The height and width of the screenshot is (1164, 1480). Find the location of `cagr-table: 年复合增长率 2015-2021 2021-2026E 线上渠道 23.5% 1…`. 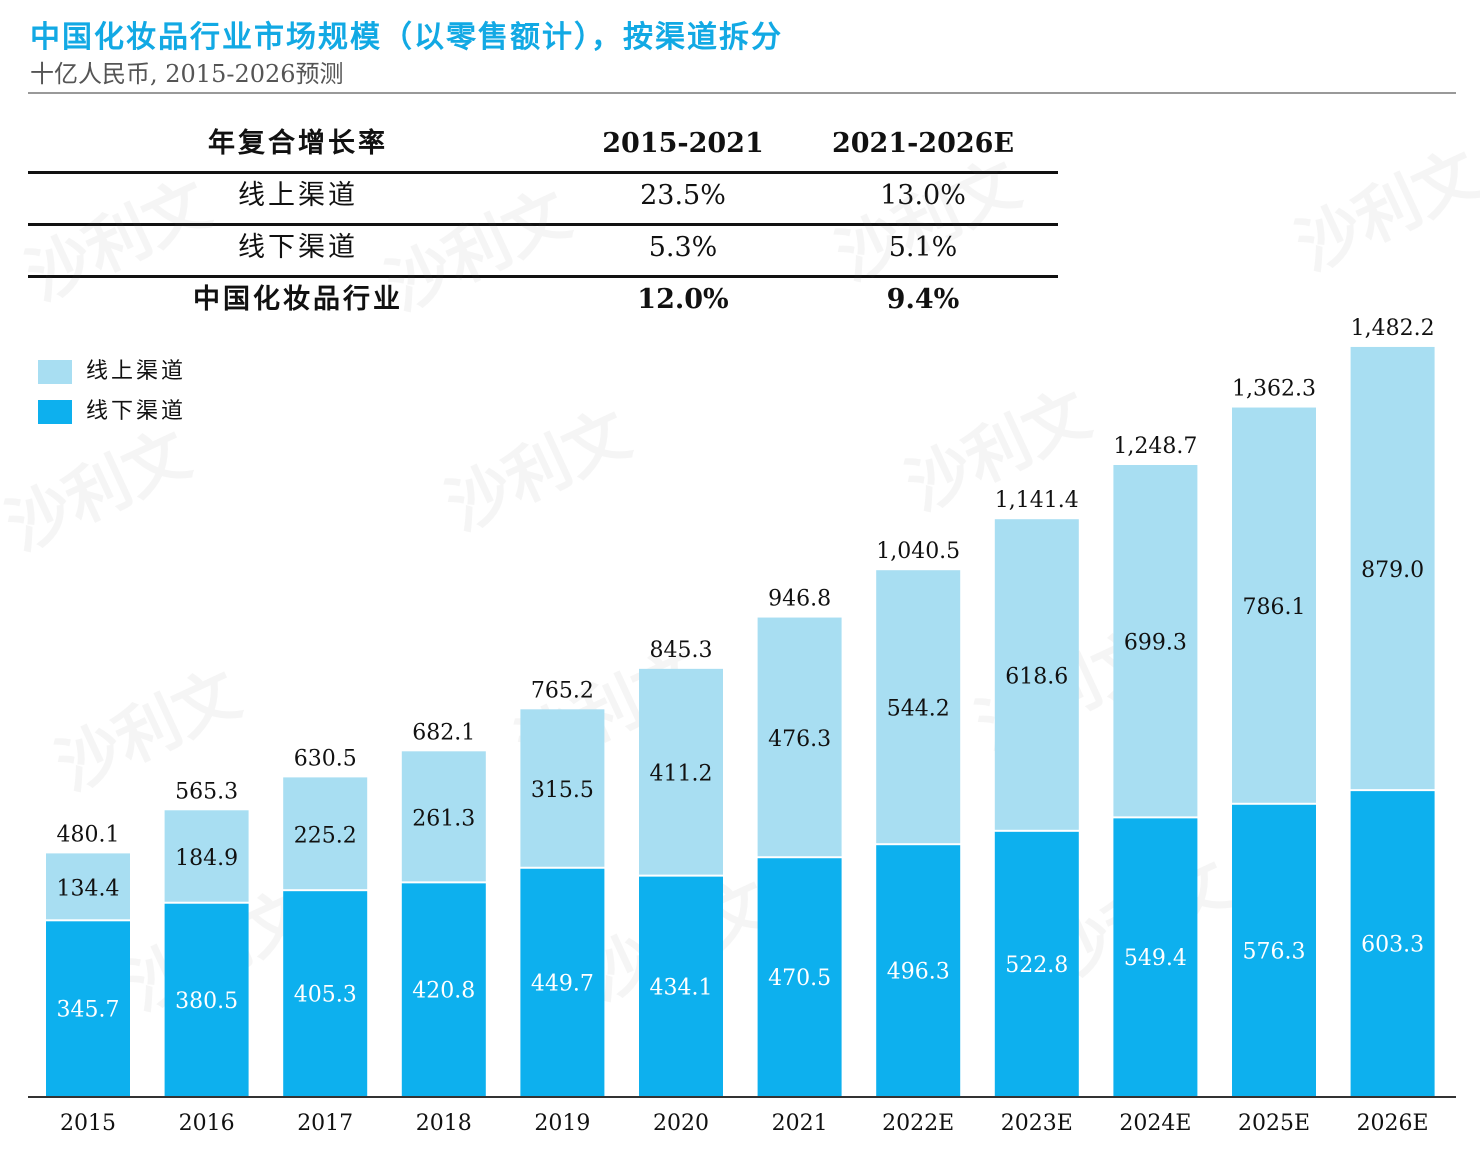

cagr-table: 年复合增长率 2015-2021 2021-2026E 线上渠道 23.5% 1… is located at coordinates (543, 222).